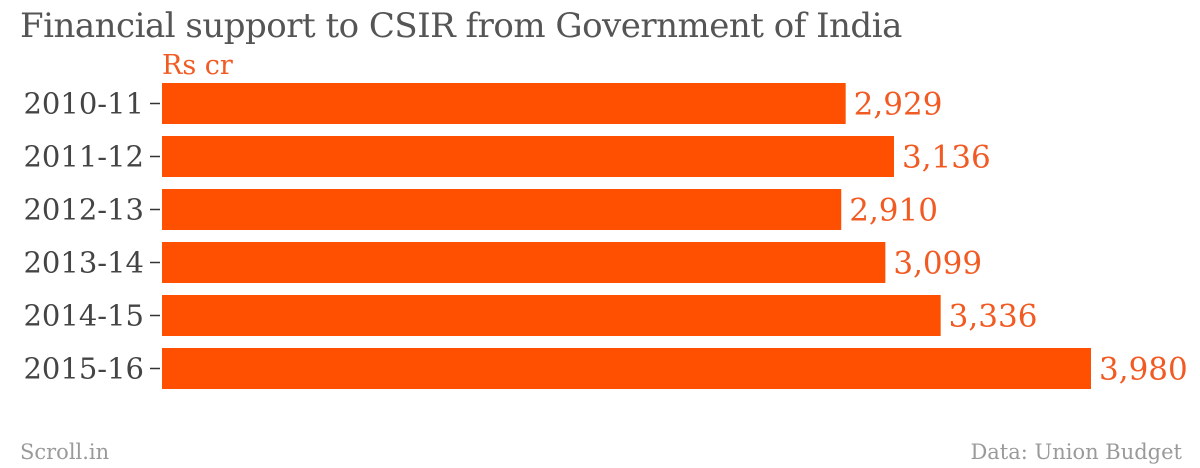 Image resolution: width=1200 pixels, height=468 pixels. What do you see at coordinates (937, 264) in the screenshot?
I see `value-label-2013-14: 3,099` at bounding box center [937, 264].